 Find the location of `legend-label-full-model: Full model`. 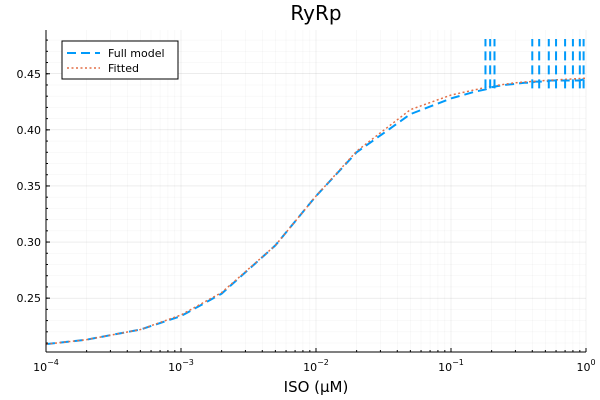

legend-label-full-model: Full model is located at coordinates (136, 53).